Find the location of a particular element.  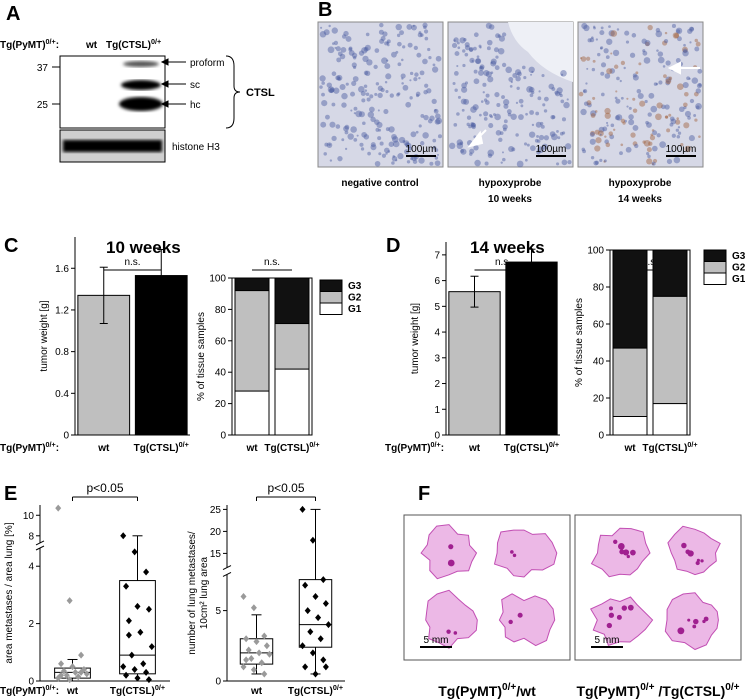

y-tick-label: 100 is located at coordinates (217, 279).